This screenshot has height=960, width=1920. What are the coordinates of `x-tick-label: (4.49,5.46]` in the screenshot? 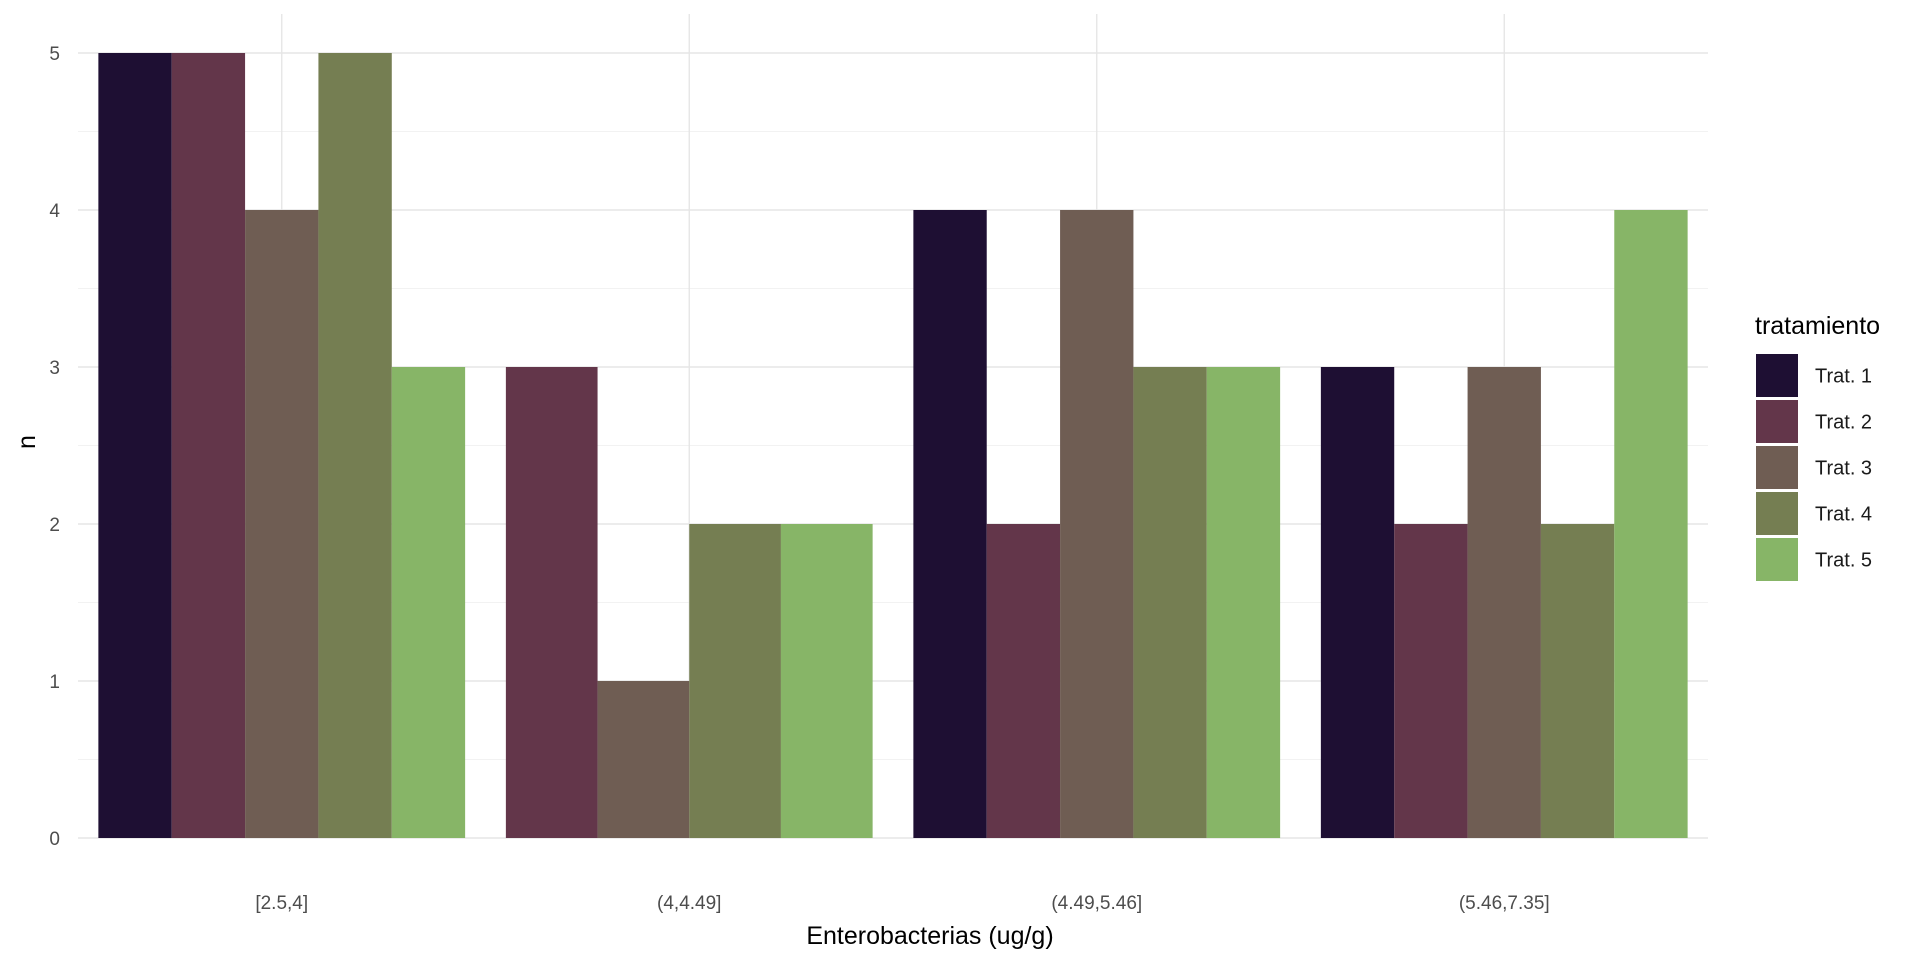 It's located at (1096, 903).